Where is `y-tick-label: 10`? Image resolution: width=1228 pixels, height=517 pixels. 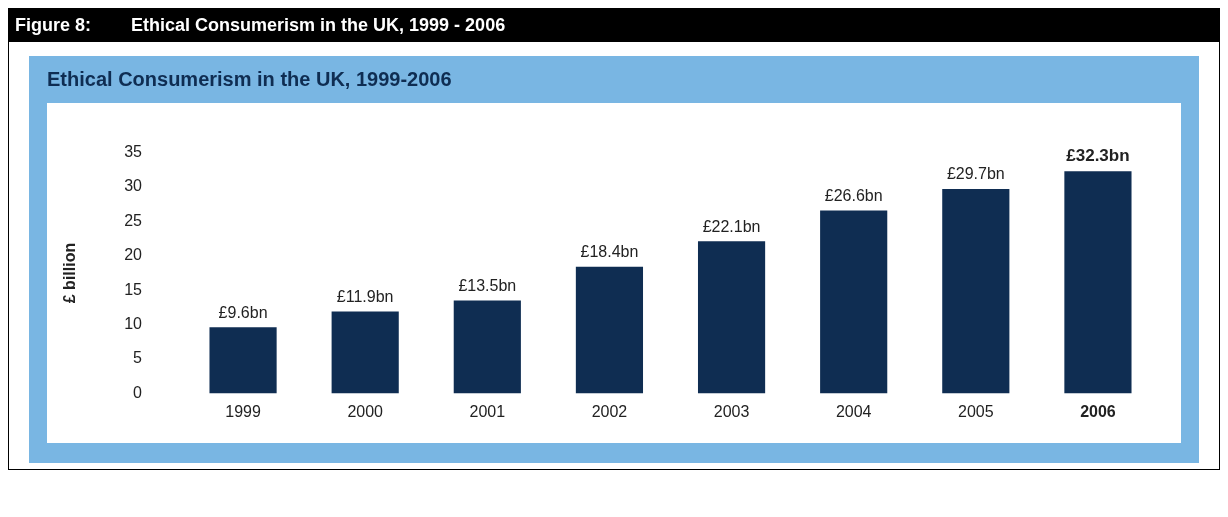
y-tick-label: 10 is located at coordinates (133, 324).